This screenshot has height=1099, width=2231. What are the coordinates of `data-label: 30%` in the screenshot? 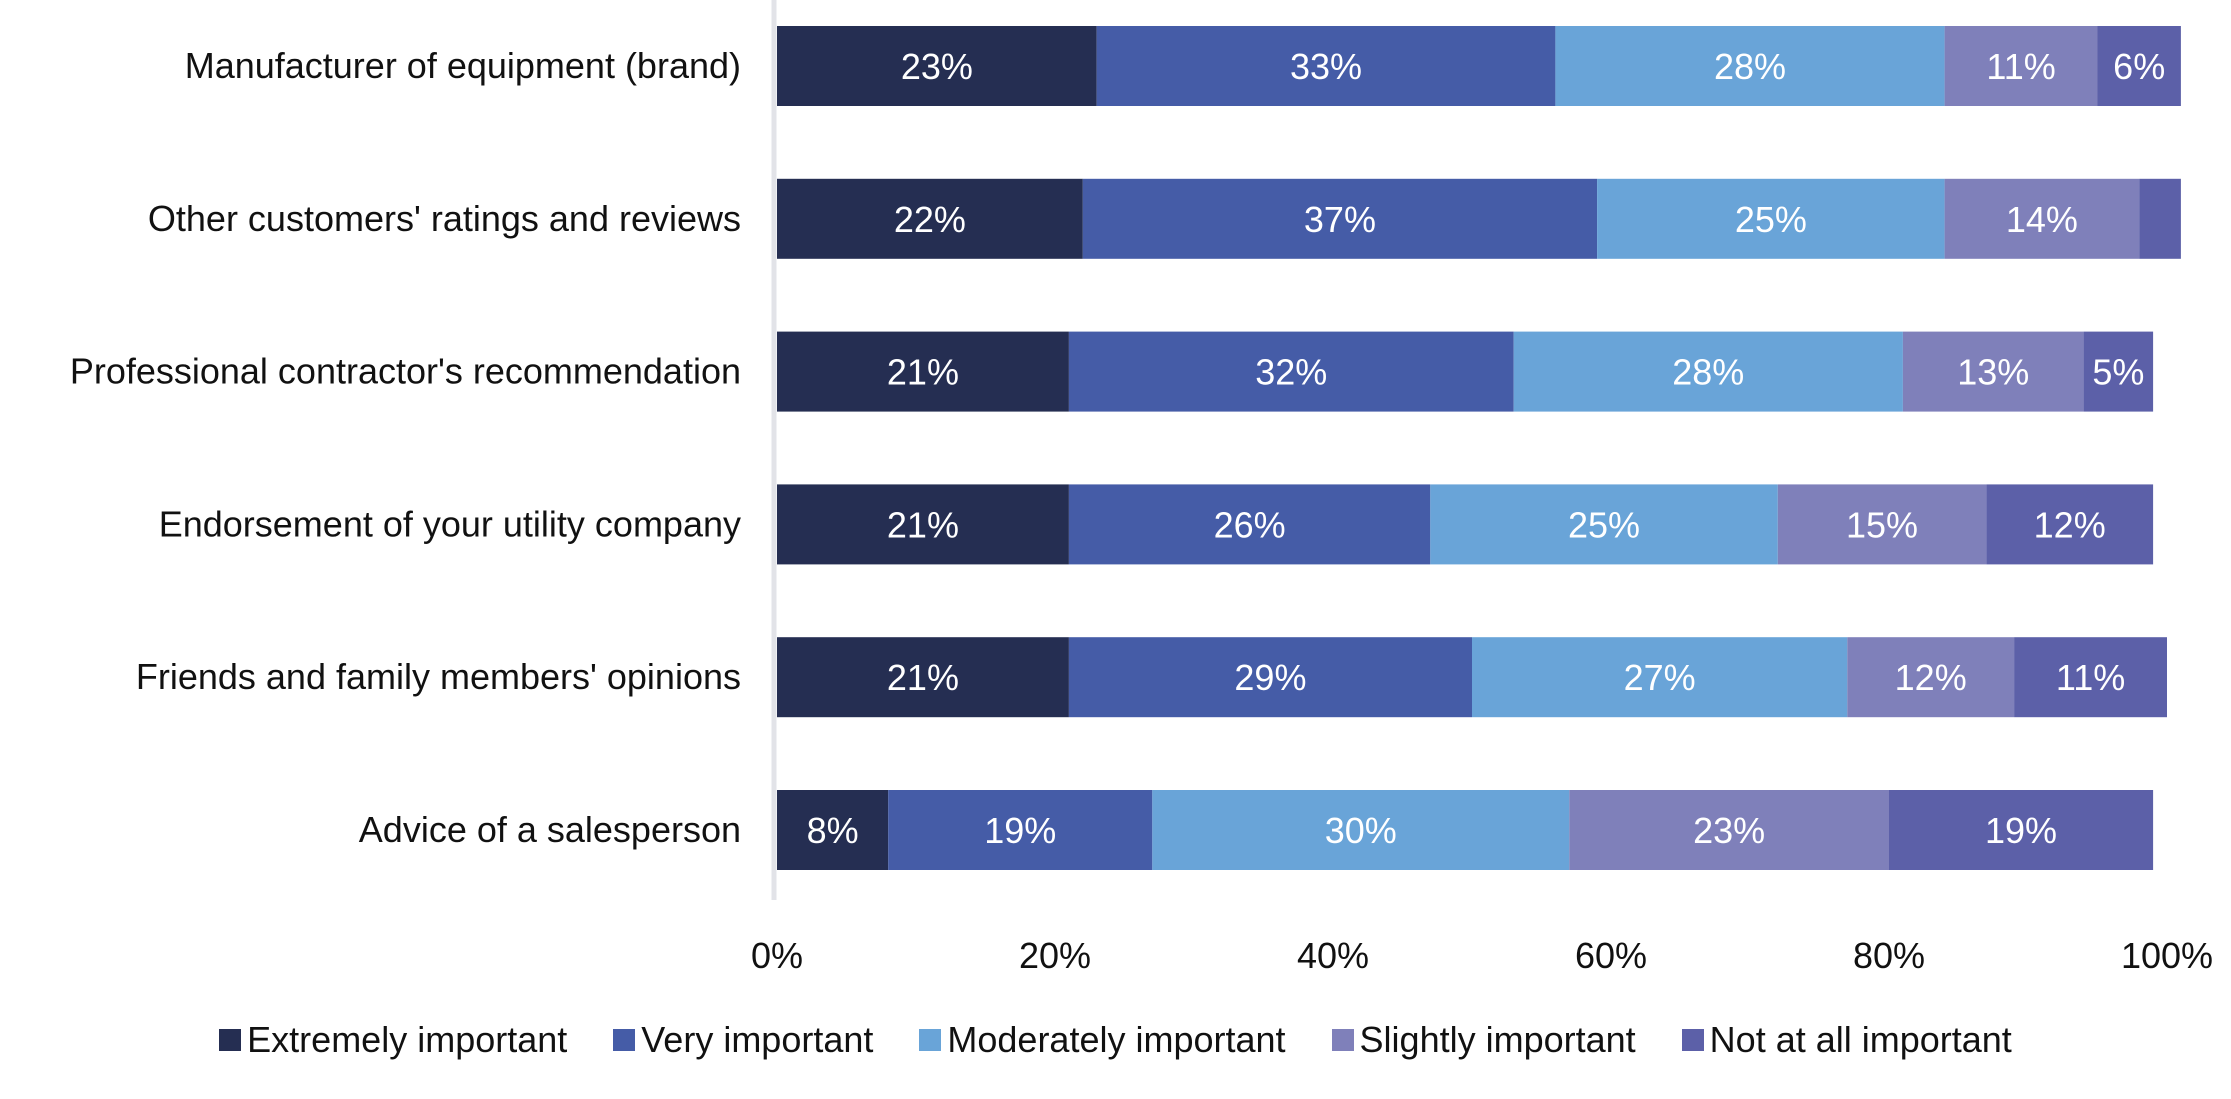 It's located at (1361, 830).